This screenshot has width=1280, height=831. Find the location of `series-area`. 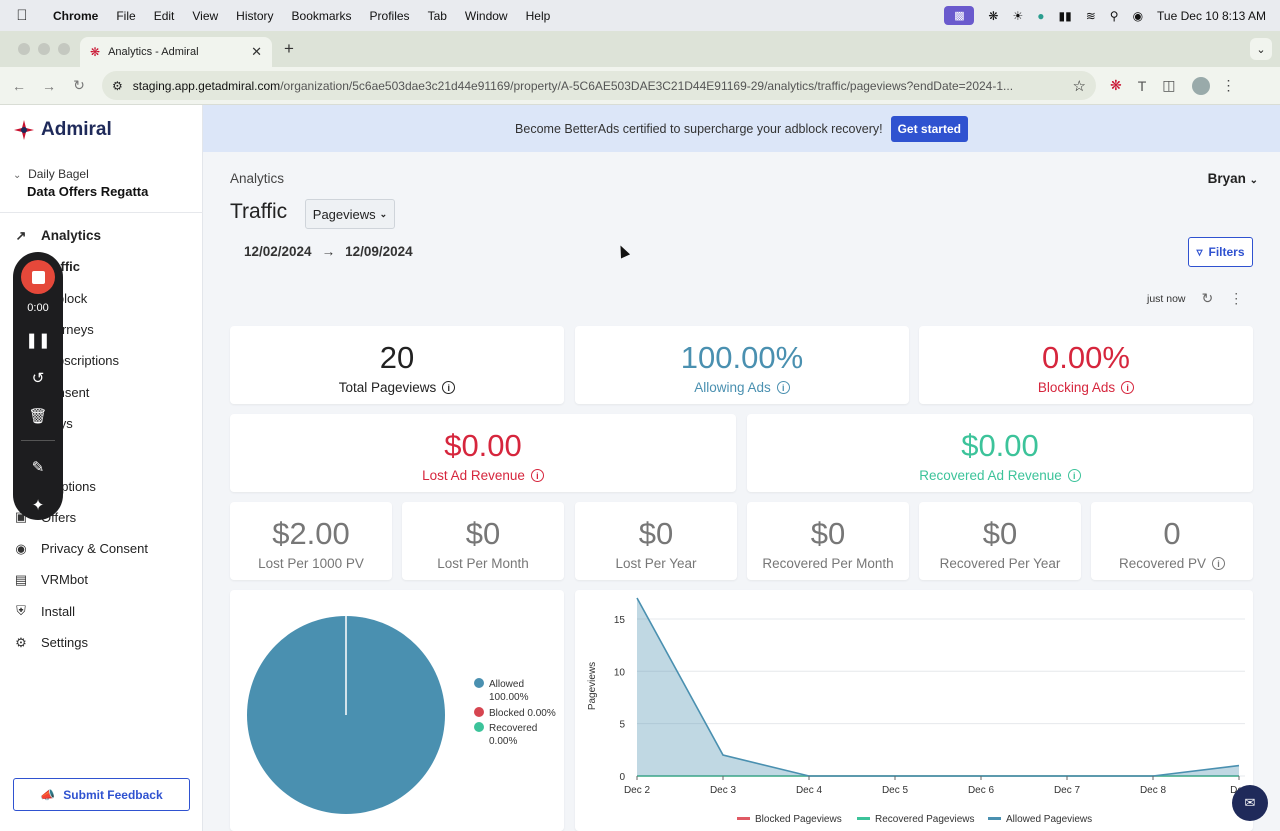

series-area is located at coordinates (938, 687).